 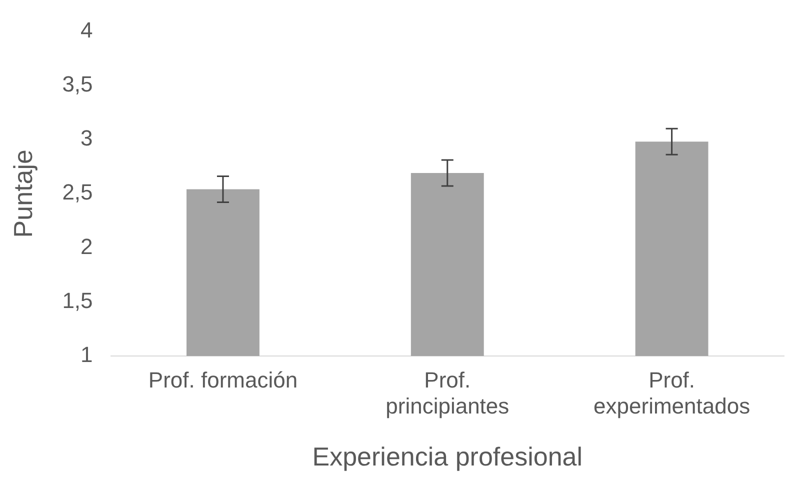 What do you see at coordinates (223, 379) in the screenshot?
I see `x-tick-label: Prof. formación` at bounding box center [223, 379].